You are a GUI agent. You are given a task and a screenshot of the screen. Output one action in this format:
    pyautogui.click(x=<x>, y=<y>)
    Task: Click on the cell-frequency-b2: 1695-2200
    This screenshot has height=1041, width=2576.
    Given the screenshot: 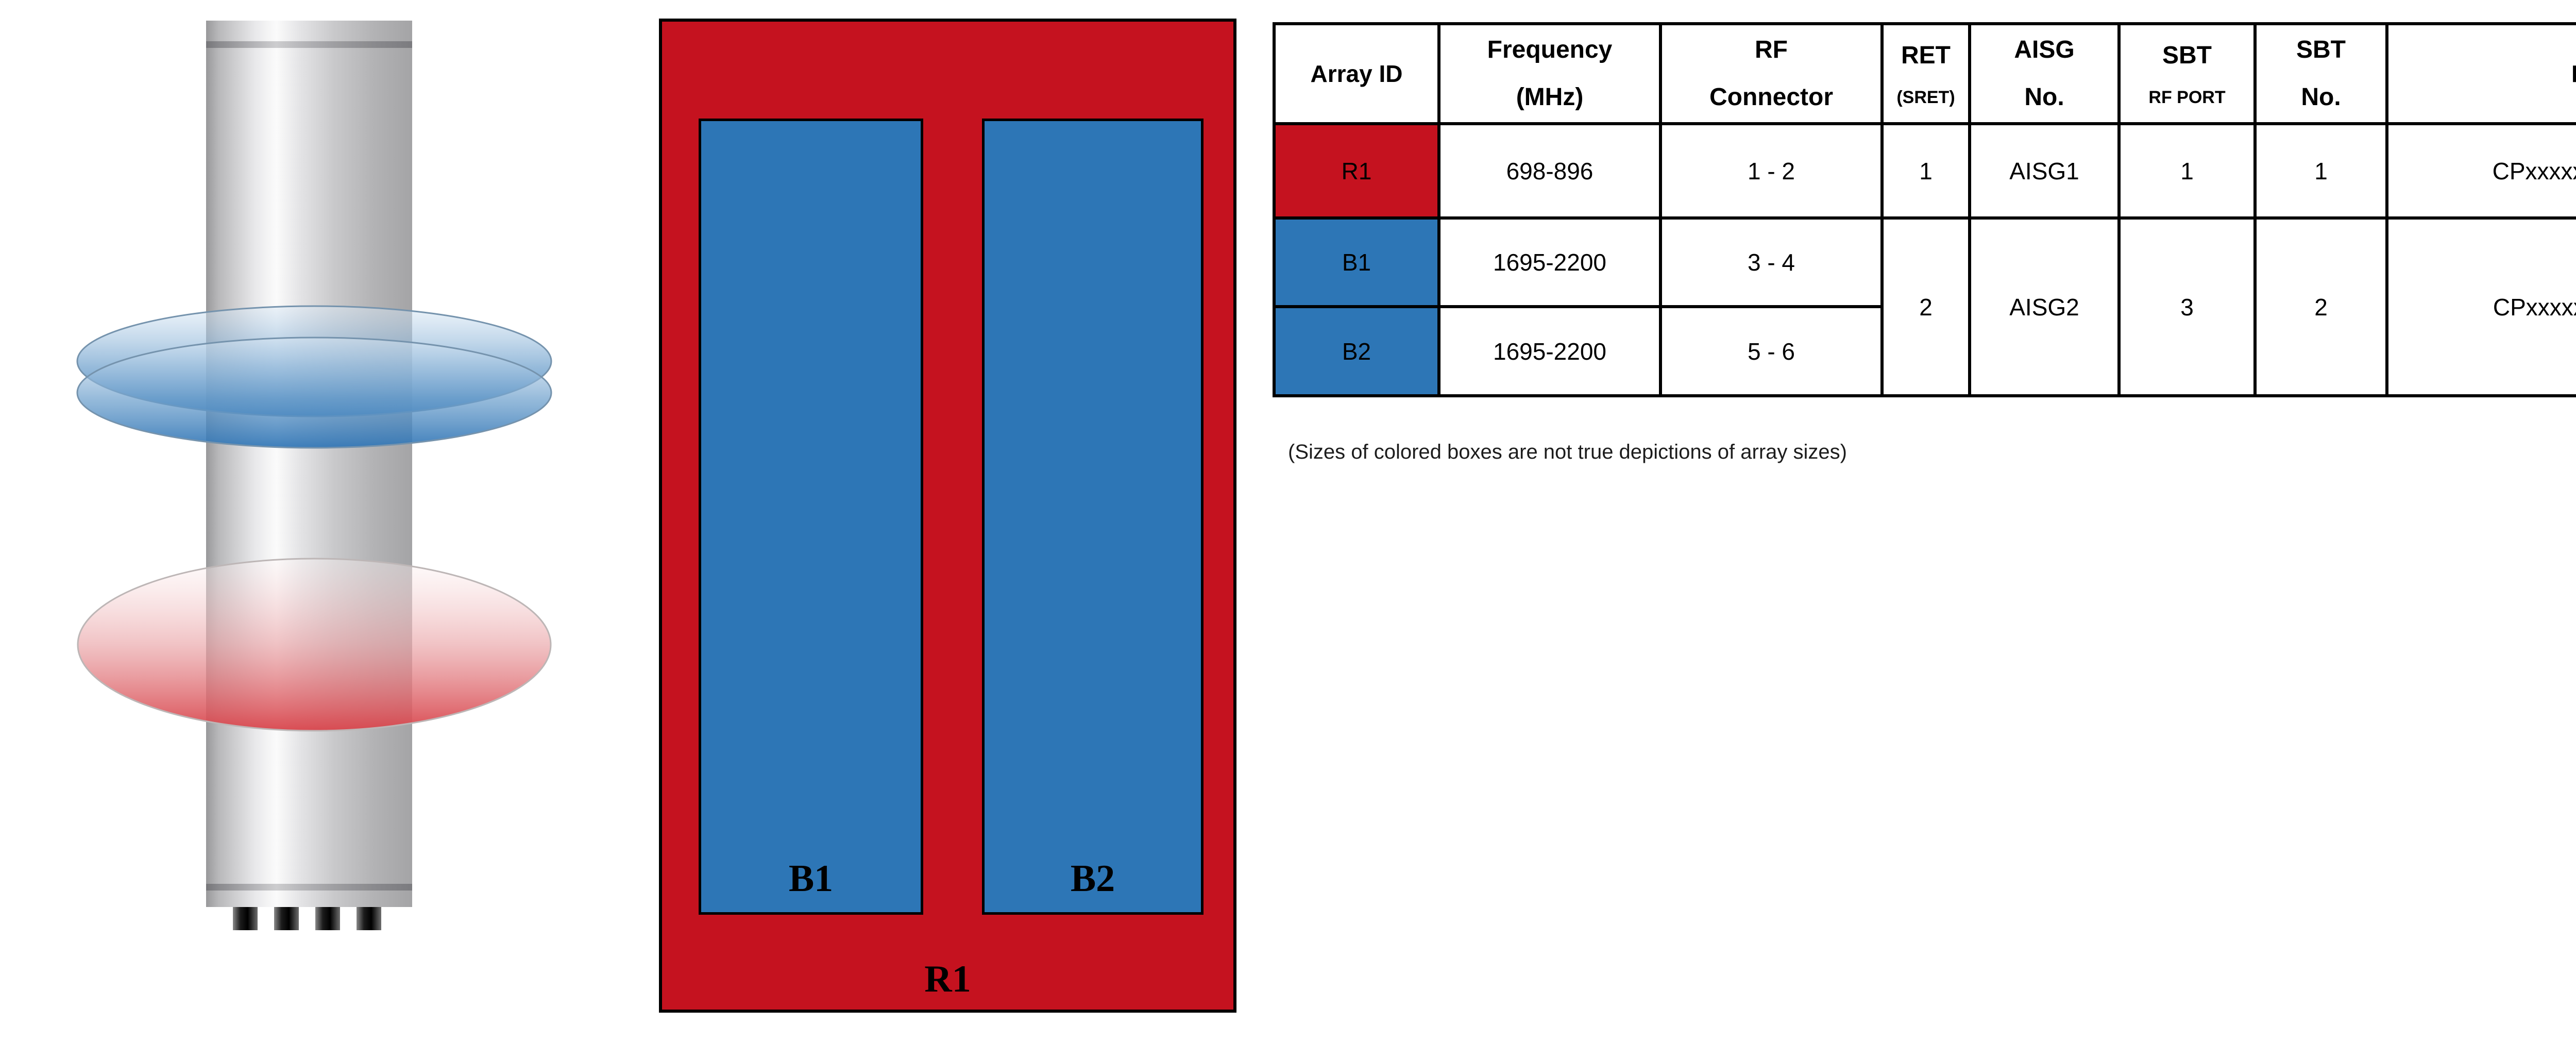 What is the action you would take?
    pyautogui.click(x=1549, y=351)
    